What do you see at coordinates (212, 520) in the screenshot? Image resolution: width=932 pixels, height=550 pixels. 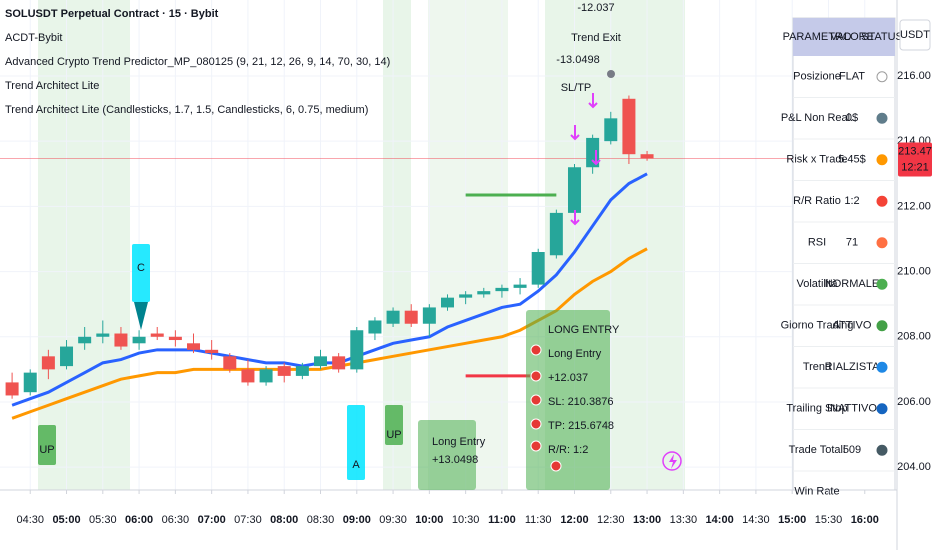 I see `x-tick-label: 07:00` at bounding box center [212, 520].